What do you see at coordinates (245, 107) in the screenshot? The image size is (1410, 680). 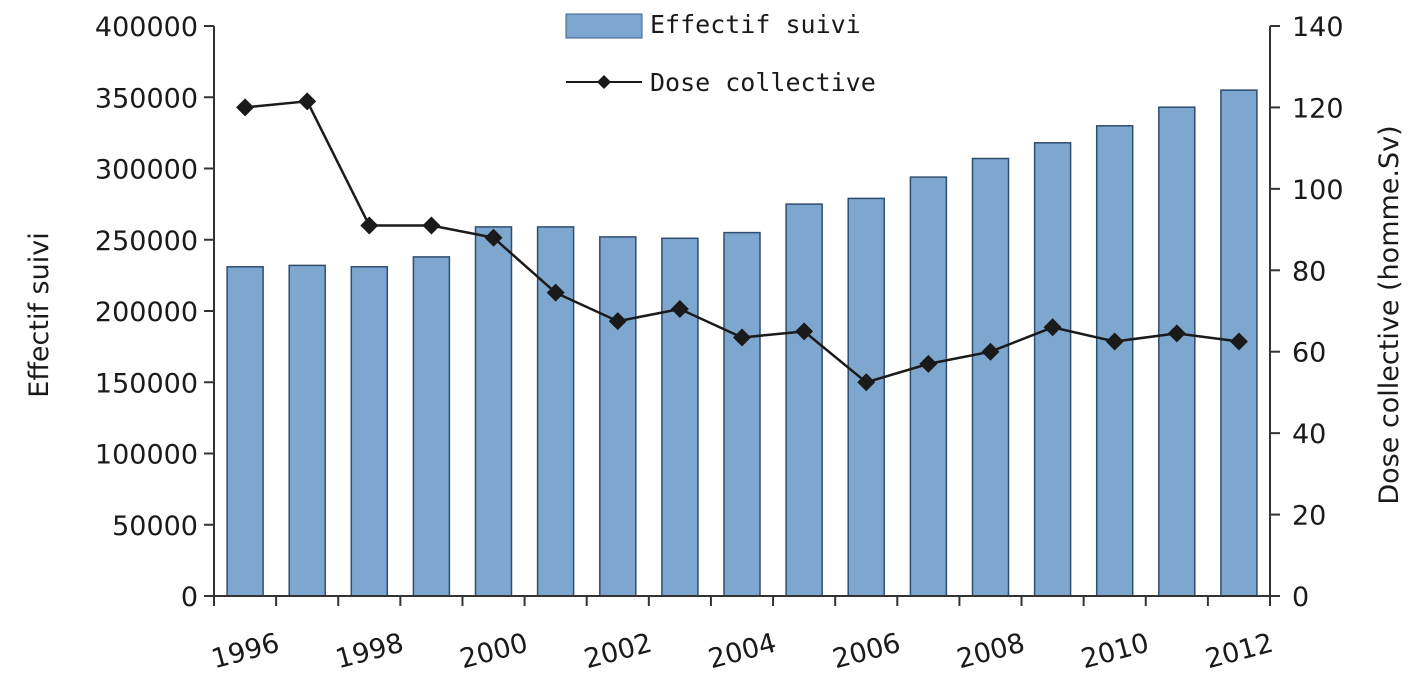 I see `point-1996` at bounding box center [245, 107].